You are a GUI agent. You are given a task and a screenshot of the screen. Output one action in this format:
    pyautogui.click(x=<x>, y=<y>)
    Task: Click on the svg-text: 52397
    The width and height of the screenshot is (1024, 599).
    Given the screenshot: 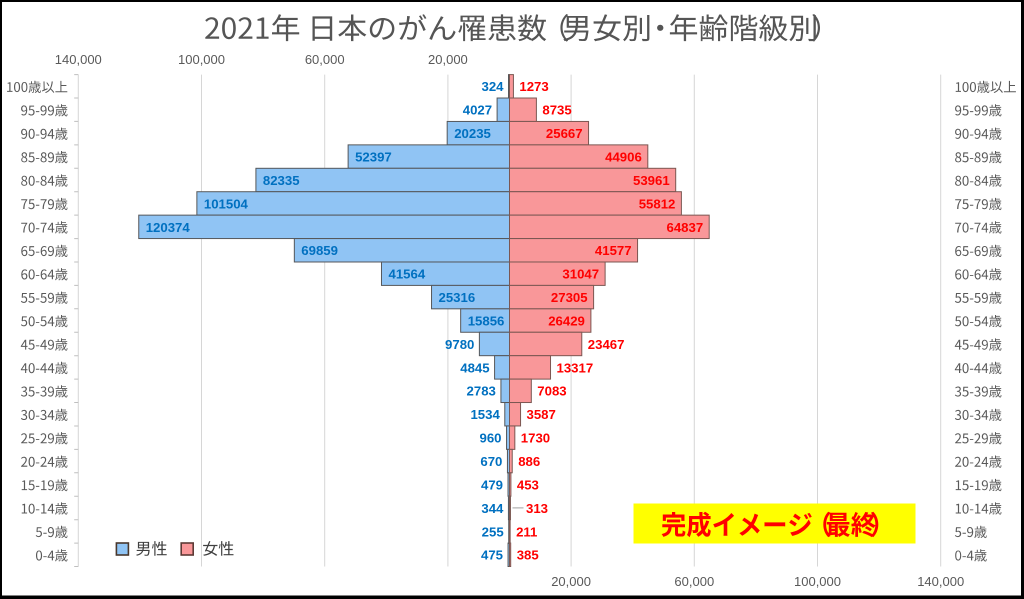 What is the action you would take?
    pyautogui.click(x=373, y=157)
    